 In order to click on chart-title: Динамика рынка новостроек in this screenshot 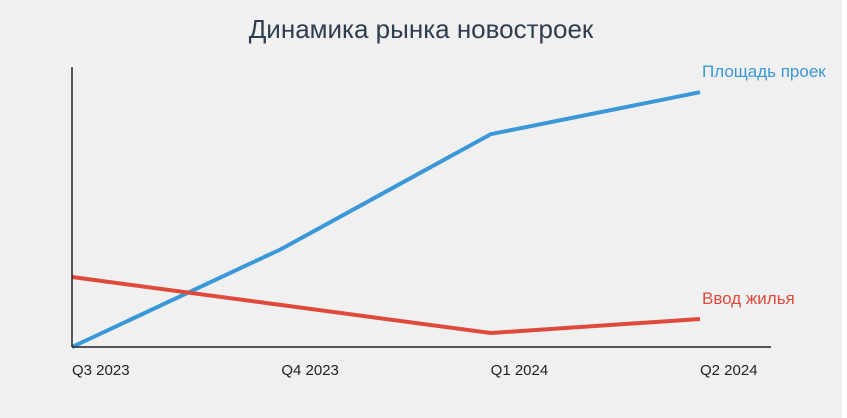, I will do `click(421, 29)`.